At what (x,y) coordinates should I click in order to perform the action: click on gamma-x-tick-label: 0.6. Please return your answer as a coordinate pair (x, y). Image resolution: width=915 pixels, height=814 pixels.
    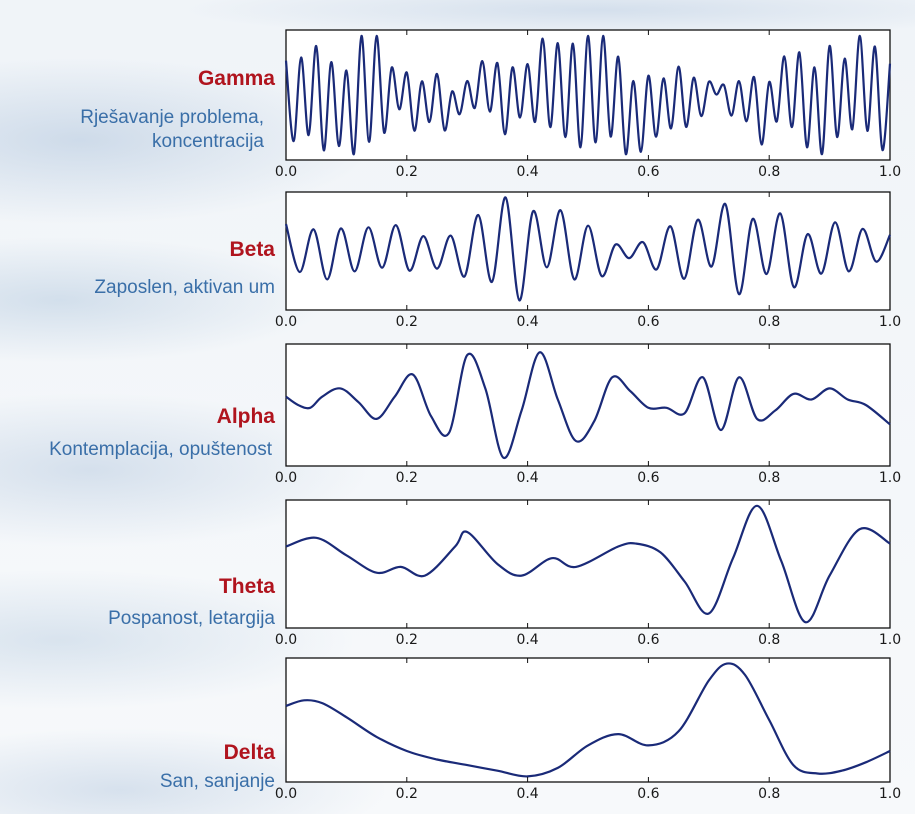
    Looking at the image, I should click on (648, 172).